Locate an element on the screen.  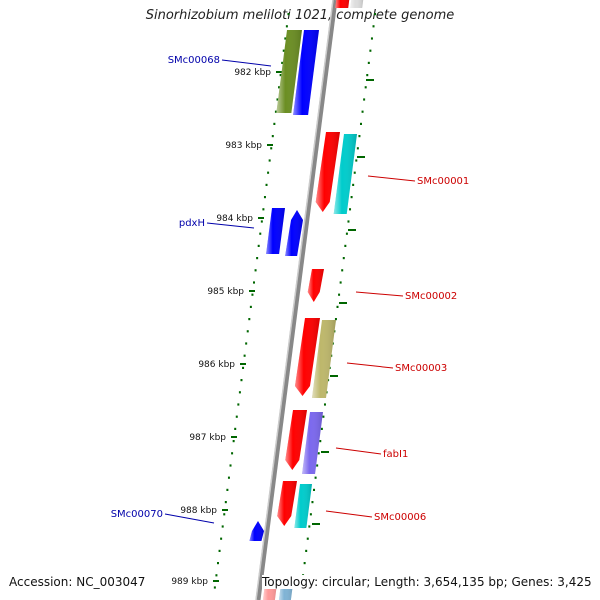
gene-fabi1-cog-shading is located at coordinates (312, 443).